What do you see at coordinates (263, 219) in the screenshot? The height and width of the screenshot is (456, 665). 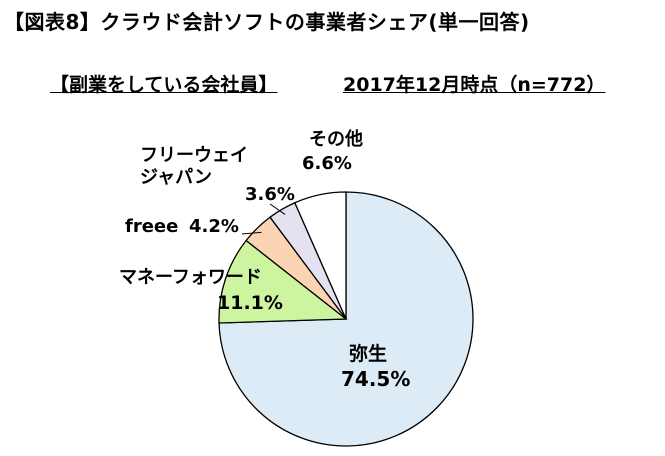 I see `leader-lines` at bounding box center [263, 219].